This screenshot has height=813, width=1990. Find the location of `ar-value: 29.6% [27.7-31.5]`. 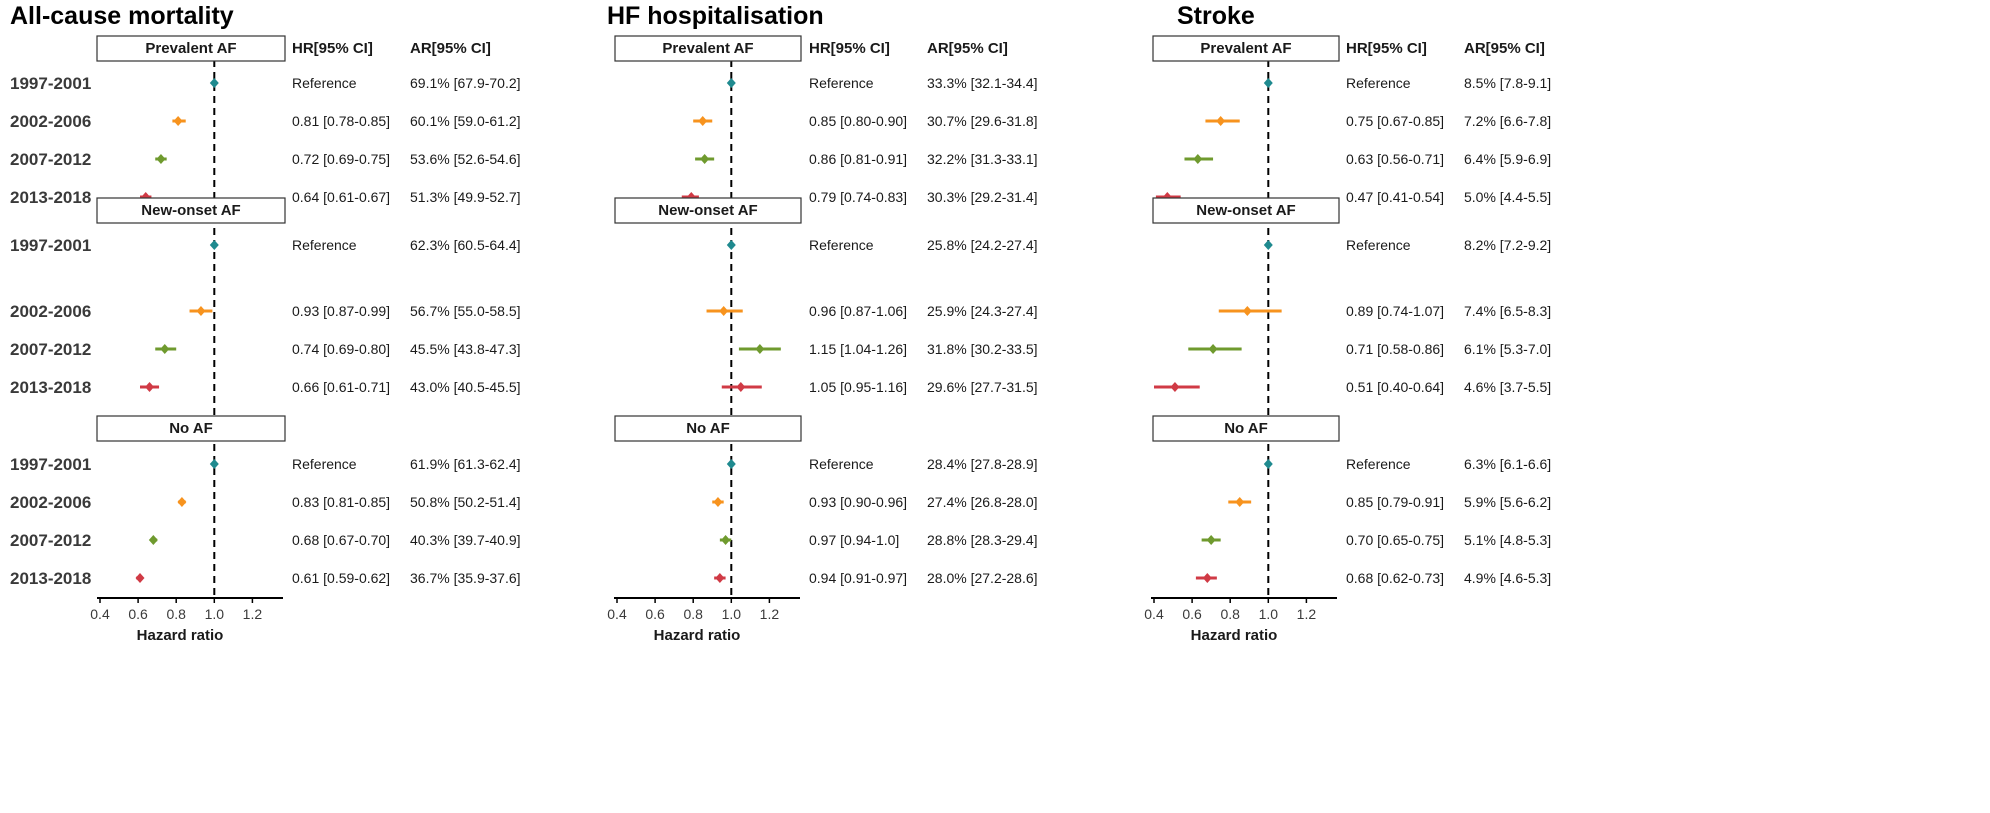

ar-value: 29.6% [27.7-31.5] is located at coordinates (982, 387).